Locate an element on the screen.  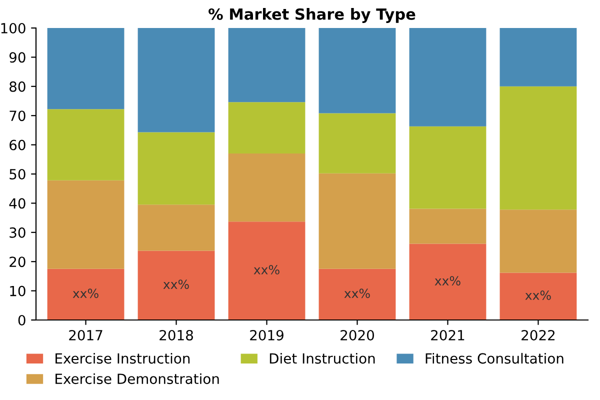
legend-label: Fitness Consultation is located at coordinates (495, 358).